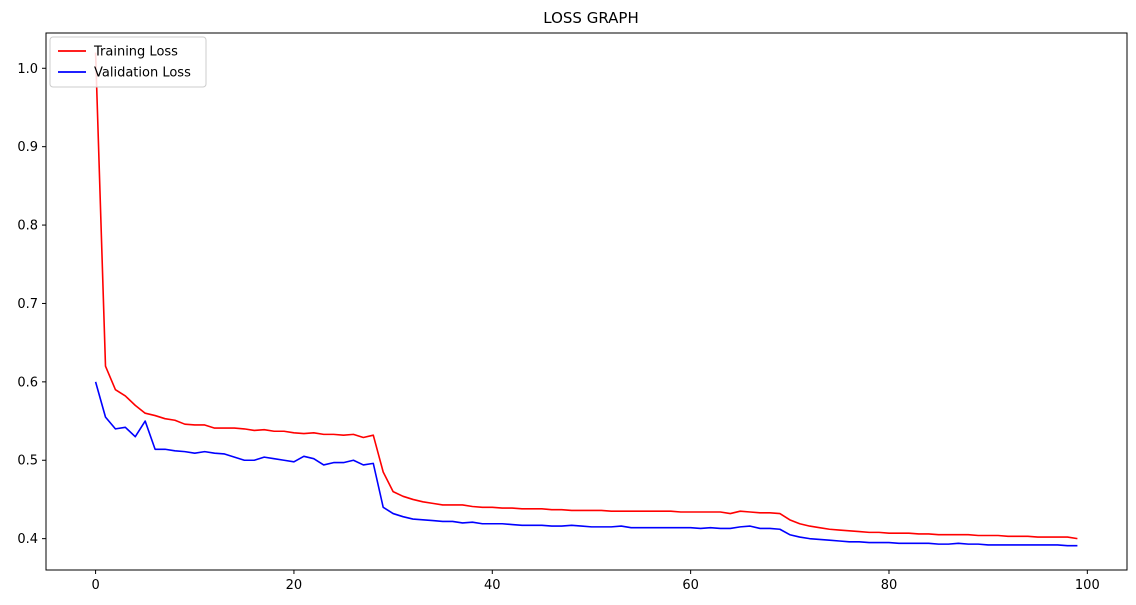 Image resolution: width=1136 pixels, height=605 pixels. What do you see at coordinates (27, 382) in the screenshot?
I see `y-tick-label: 0.6` at bounding box center [27, 382].